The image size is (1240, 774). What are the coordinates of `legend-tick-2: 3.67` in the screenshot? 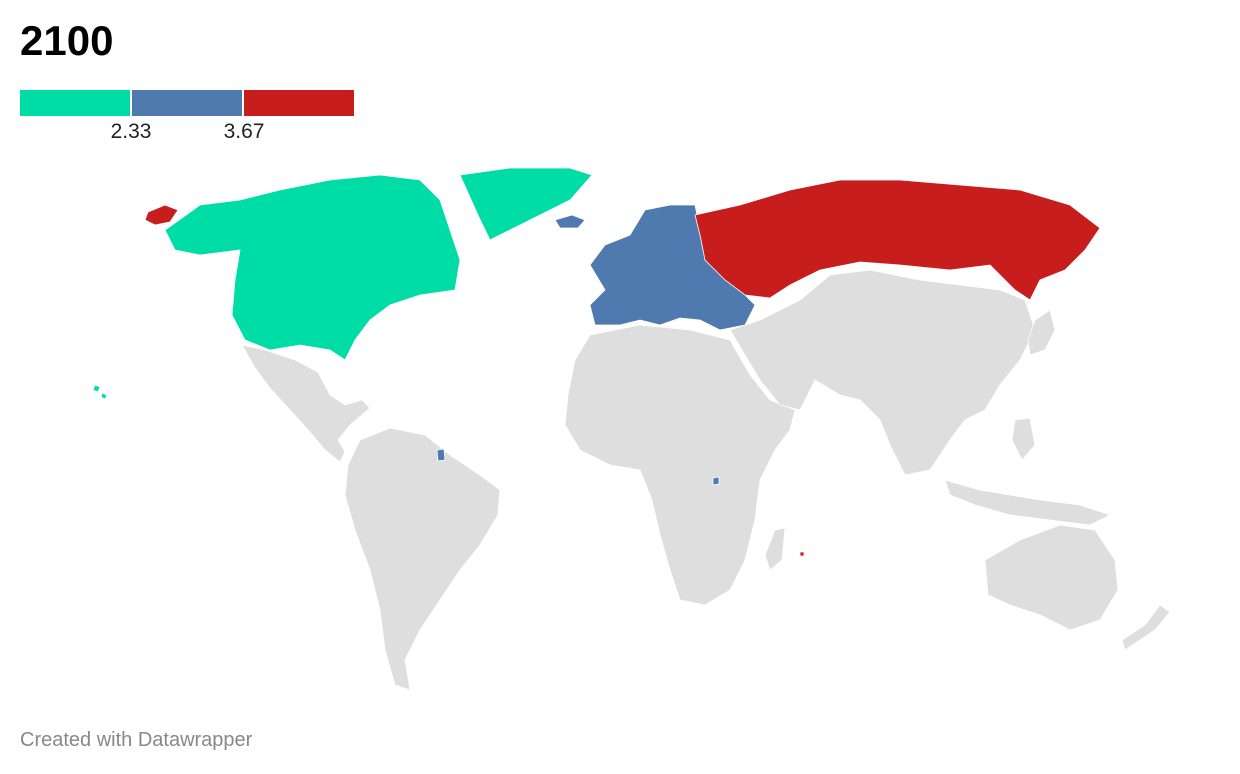 It's located at (244, 131).